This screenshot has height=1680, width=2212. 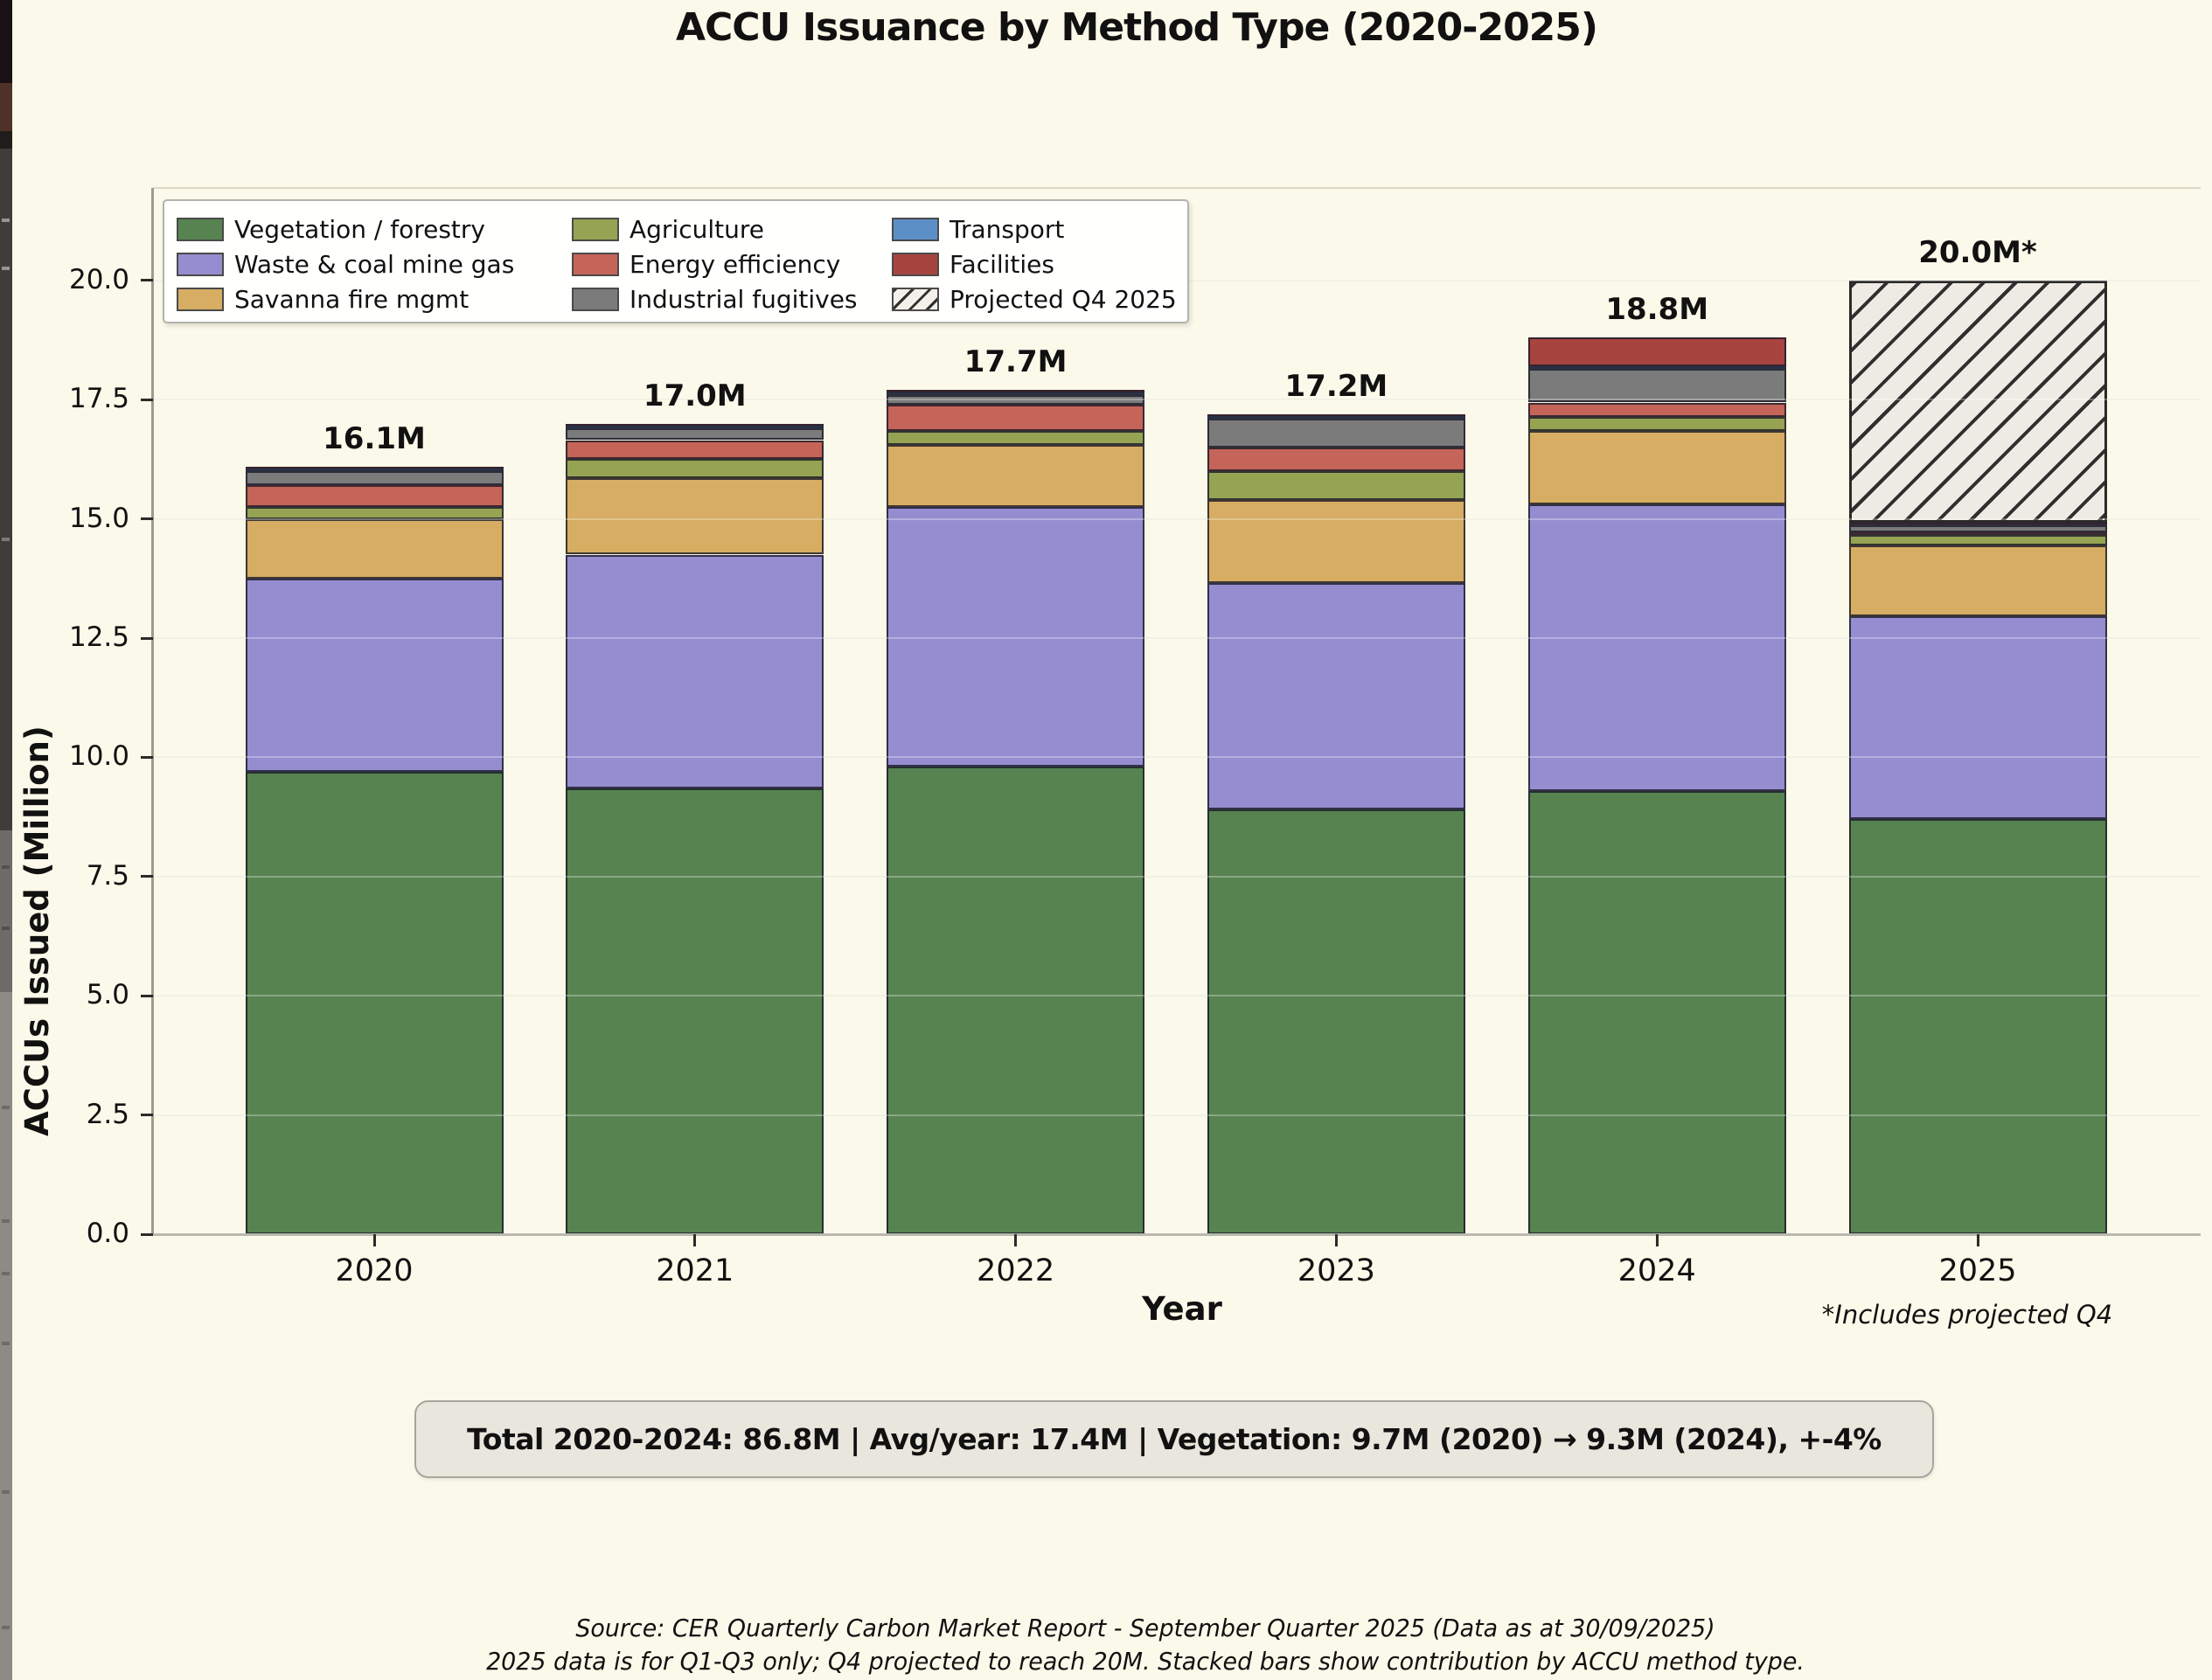 What do you see at coordinates (744, 299) in the screenshot?
I see `legend-label: Industrial fugitives` at bounding box center [744, 299].